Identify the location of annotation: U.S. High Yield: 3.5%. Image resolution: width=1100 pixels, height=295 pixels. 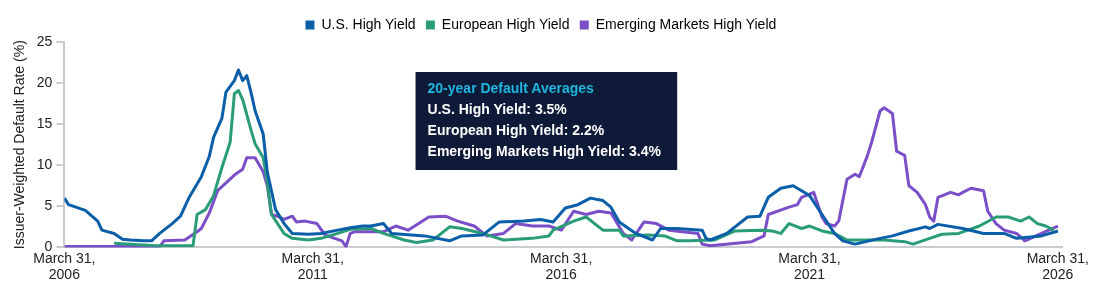
(497, 109).